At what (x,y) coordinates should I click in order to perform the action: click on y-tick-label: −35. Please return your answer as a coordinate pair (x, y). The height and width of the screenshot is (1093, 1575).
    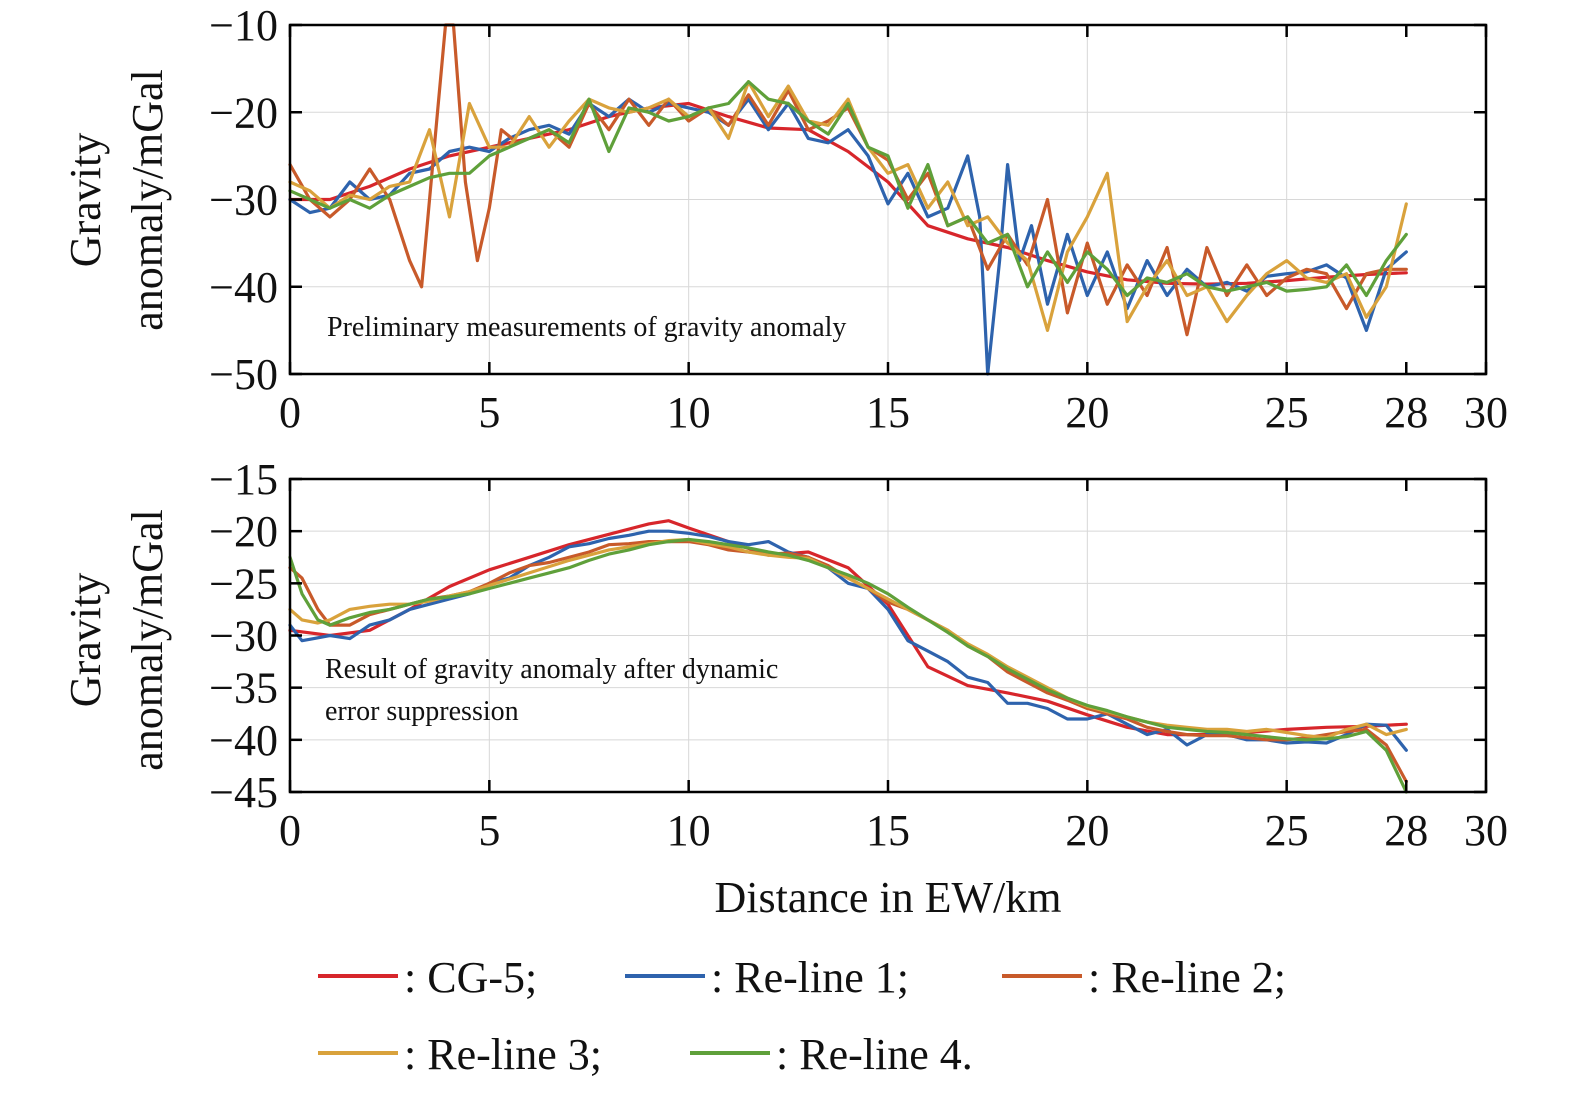
    Looking at the image, I should click on (243, 688).